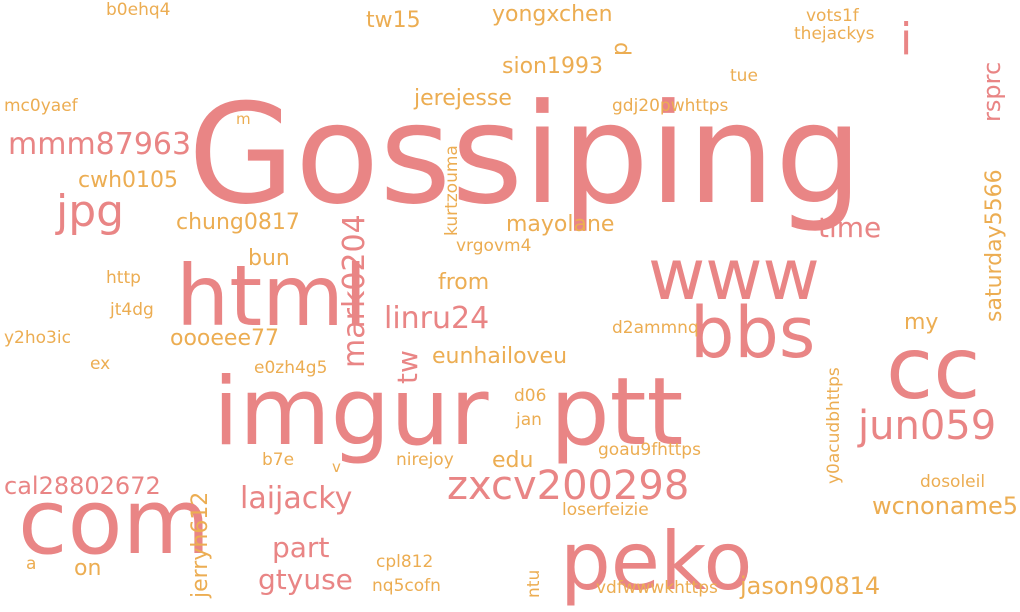 This screenshot has height=612, width=1020. Describe the element at coordinates (305, 579) in the screenshot. I see `word-gtyuse: gtyuse` at that location.